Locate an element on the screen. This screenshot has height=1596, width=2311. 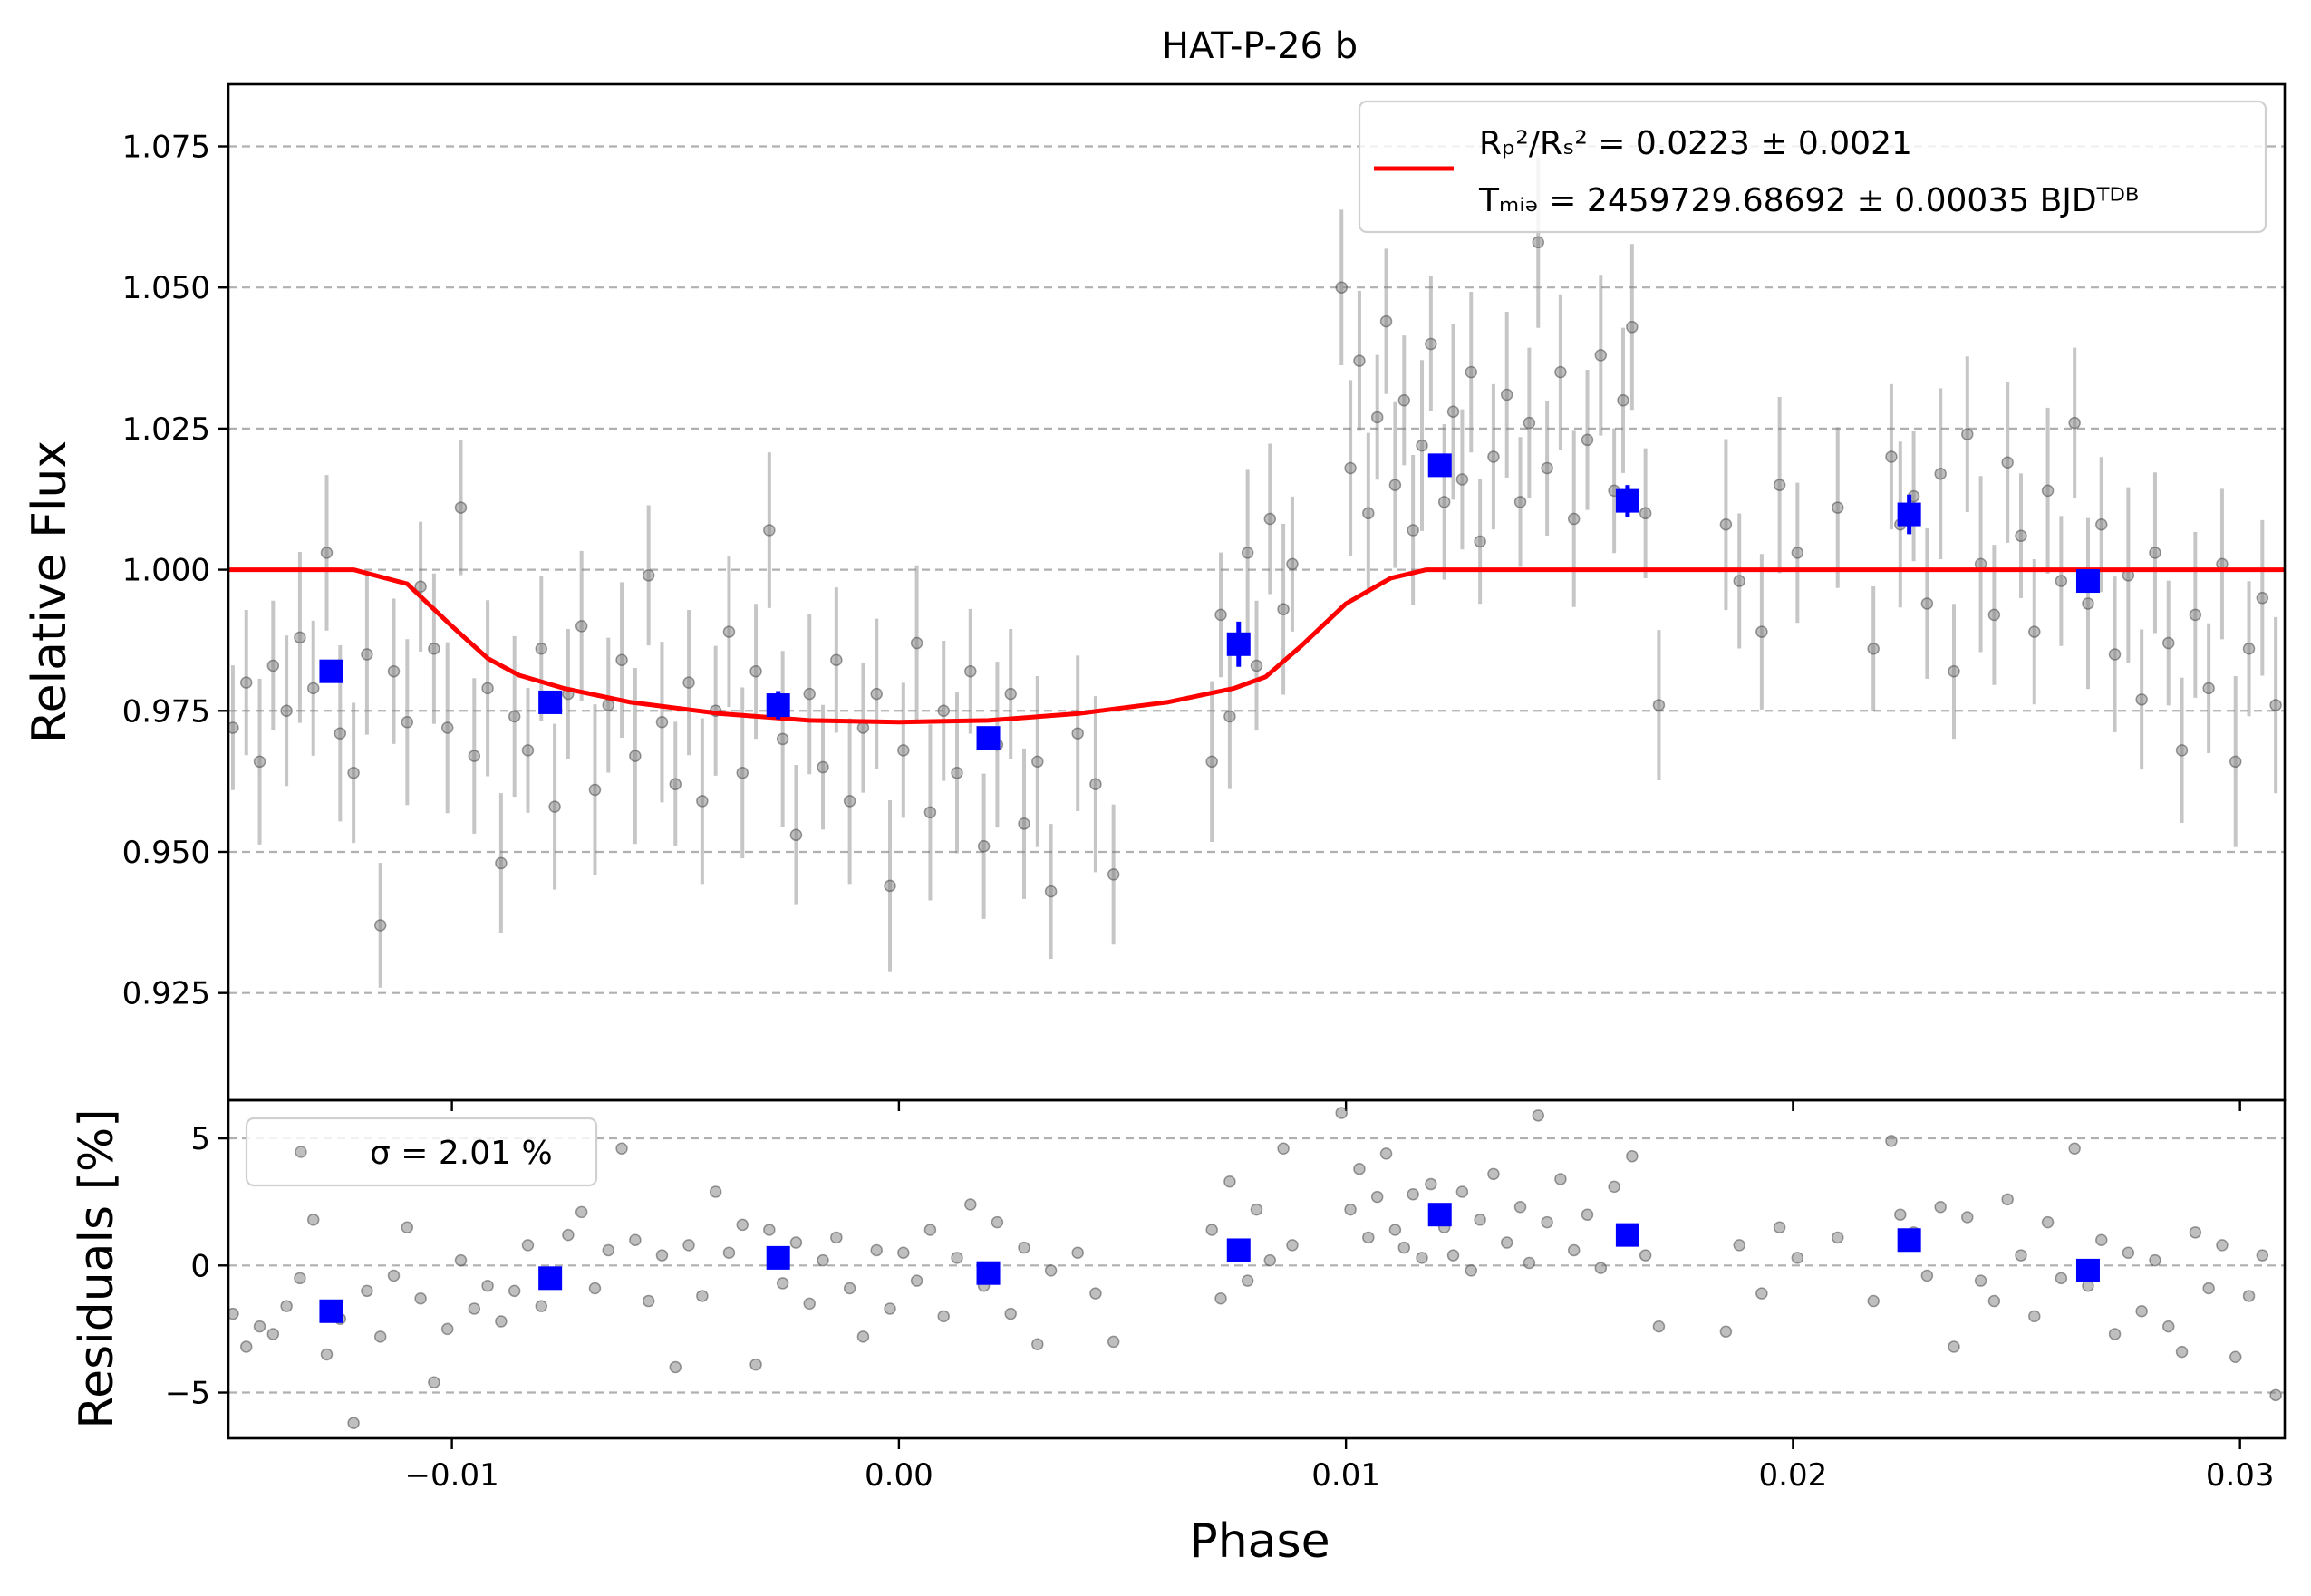
top-binned-points is located at coordinates (1210, 601).